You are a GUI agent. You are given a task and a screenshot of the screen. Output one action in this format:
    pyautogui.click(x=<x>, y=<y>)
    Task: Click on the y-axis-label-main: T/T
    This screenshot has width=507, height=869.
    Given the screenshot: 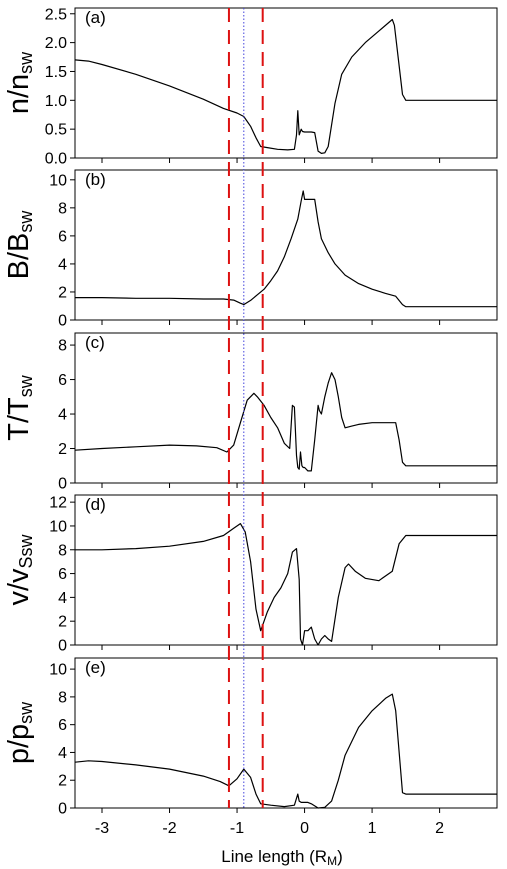 What is the action you would take?
    pyautogui.click(x=19, y=419)
    